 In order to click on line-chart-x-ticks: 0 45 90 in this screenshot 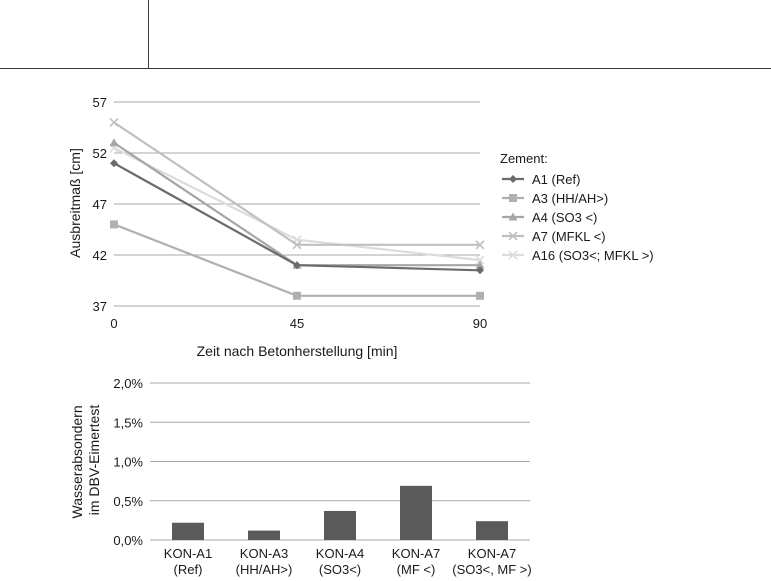, I will do `click(298, 323)`.